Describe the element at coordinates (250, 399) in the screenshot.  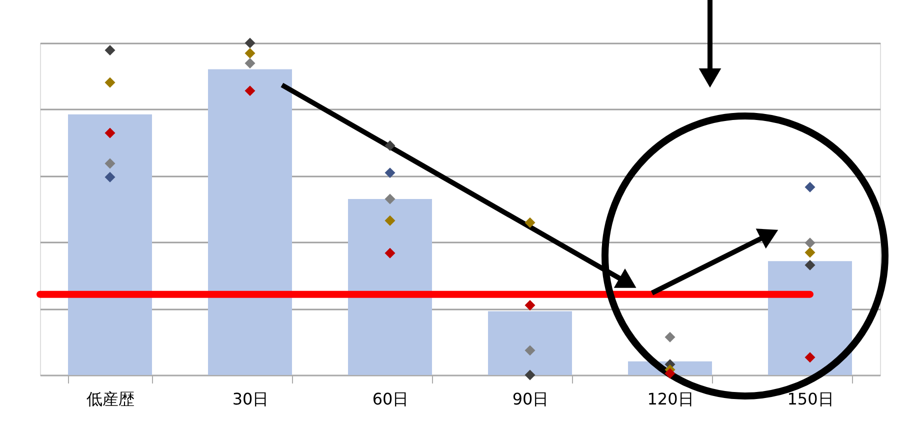
I see `x-tick-label: 30日` at that location.